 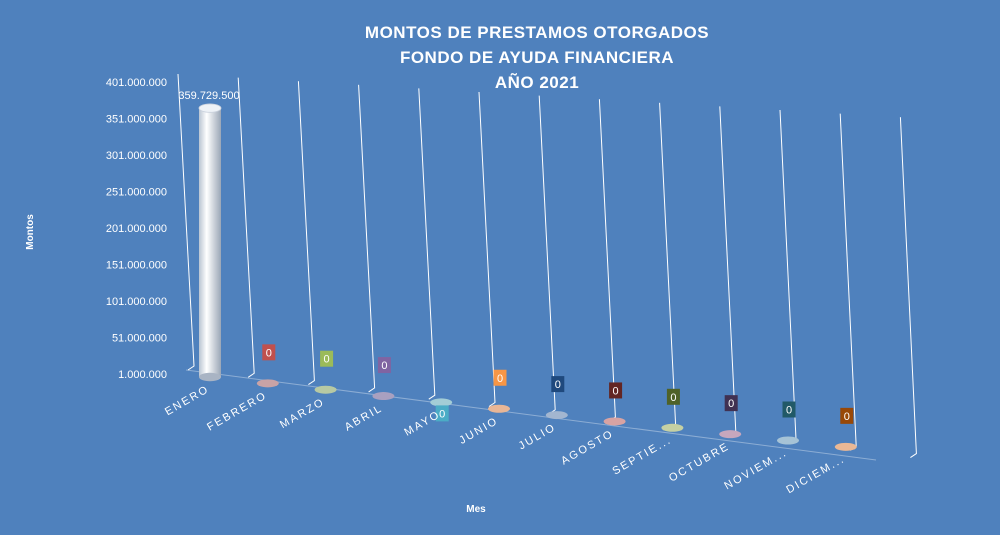 I want to click on y-tick-label: 201.000.000, so click(x=136, y=229).